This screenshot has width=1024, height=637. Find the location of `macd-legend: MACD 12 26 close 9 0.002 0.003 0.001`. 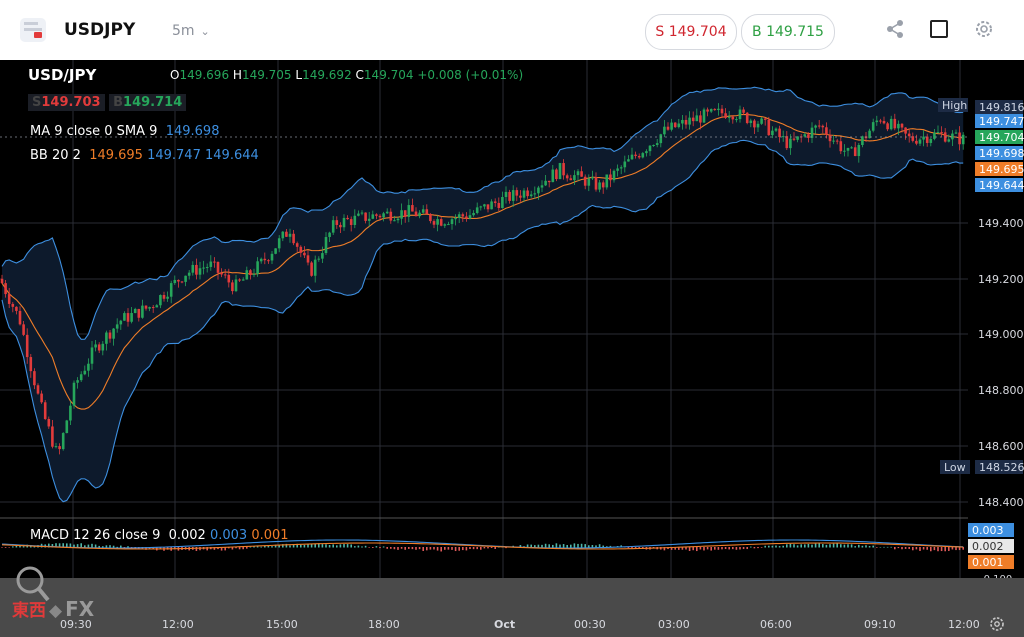

macd-legend: MACD 12 26 close 9 0.002 0.003 0.001 is located at coordinates (159, 535).